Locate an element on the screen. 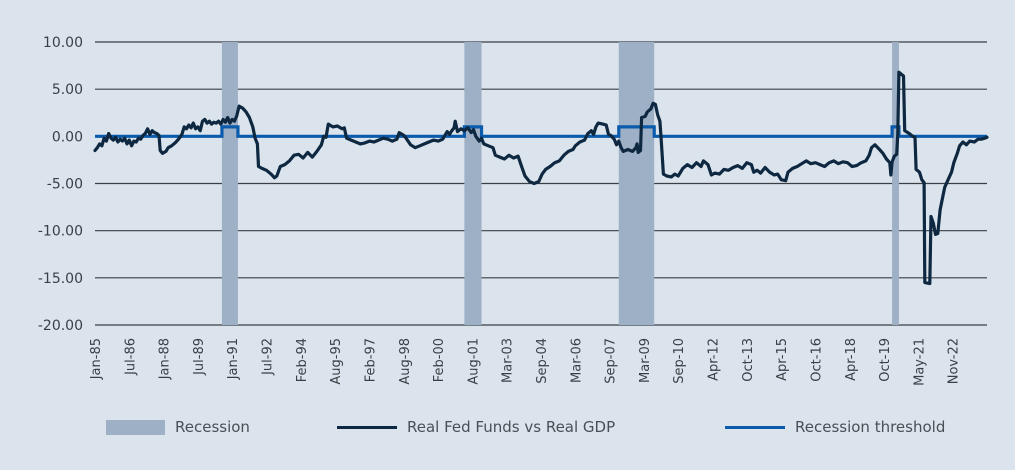 The width and height of the screenshot is (1015, 470). x-tick-label: Aug-98 is located at coordinates (405, 361).